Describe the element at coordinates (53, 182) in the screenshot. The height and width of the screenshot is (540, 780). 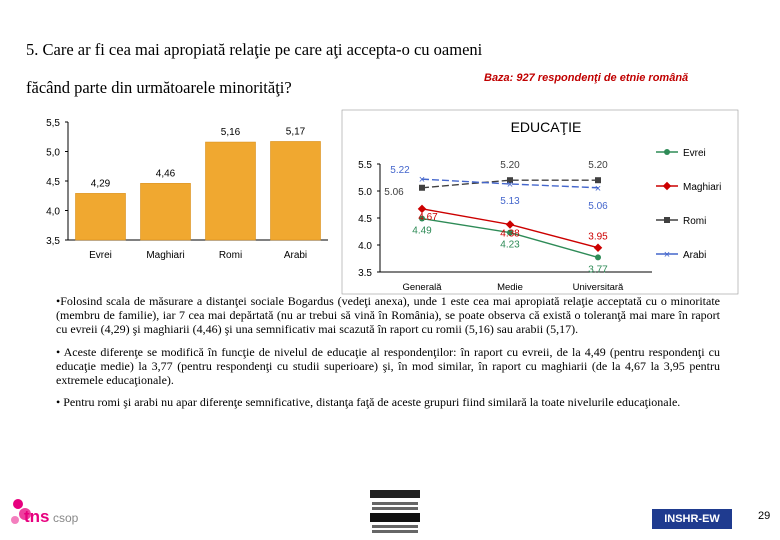
I see `bar-y-tick-label: 4,5` at that location.